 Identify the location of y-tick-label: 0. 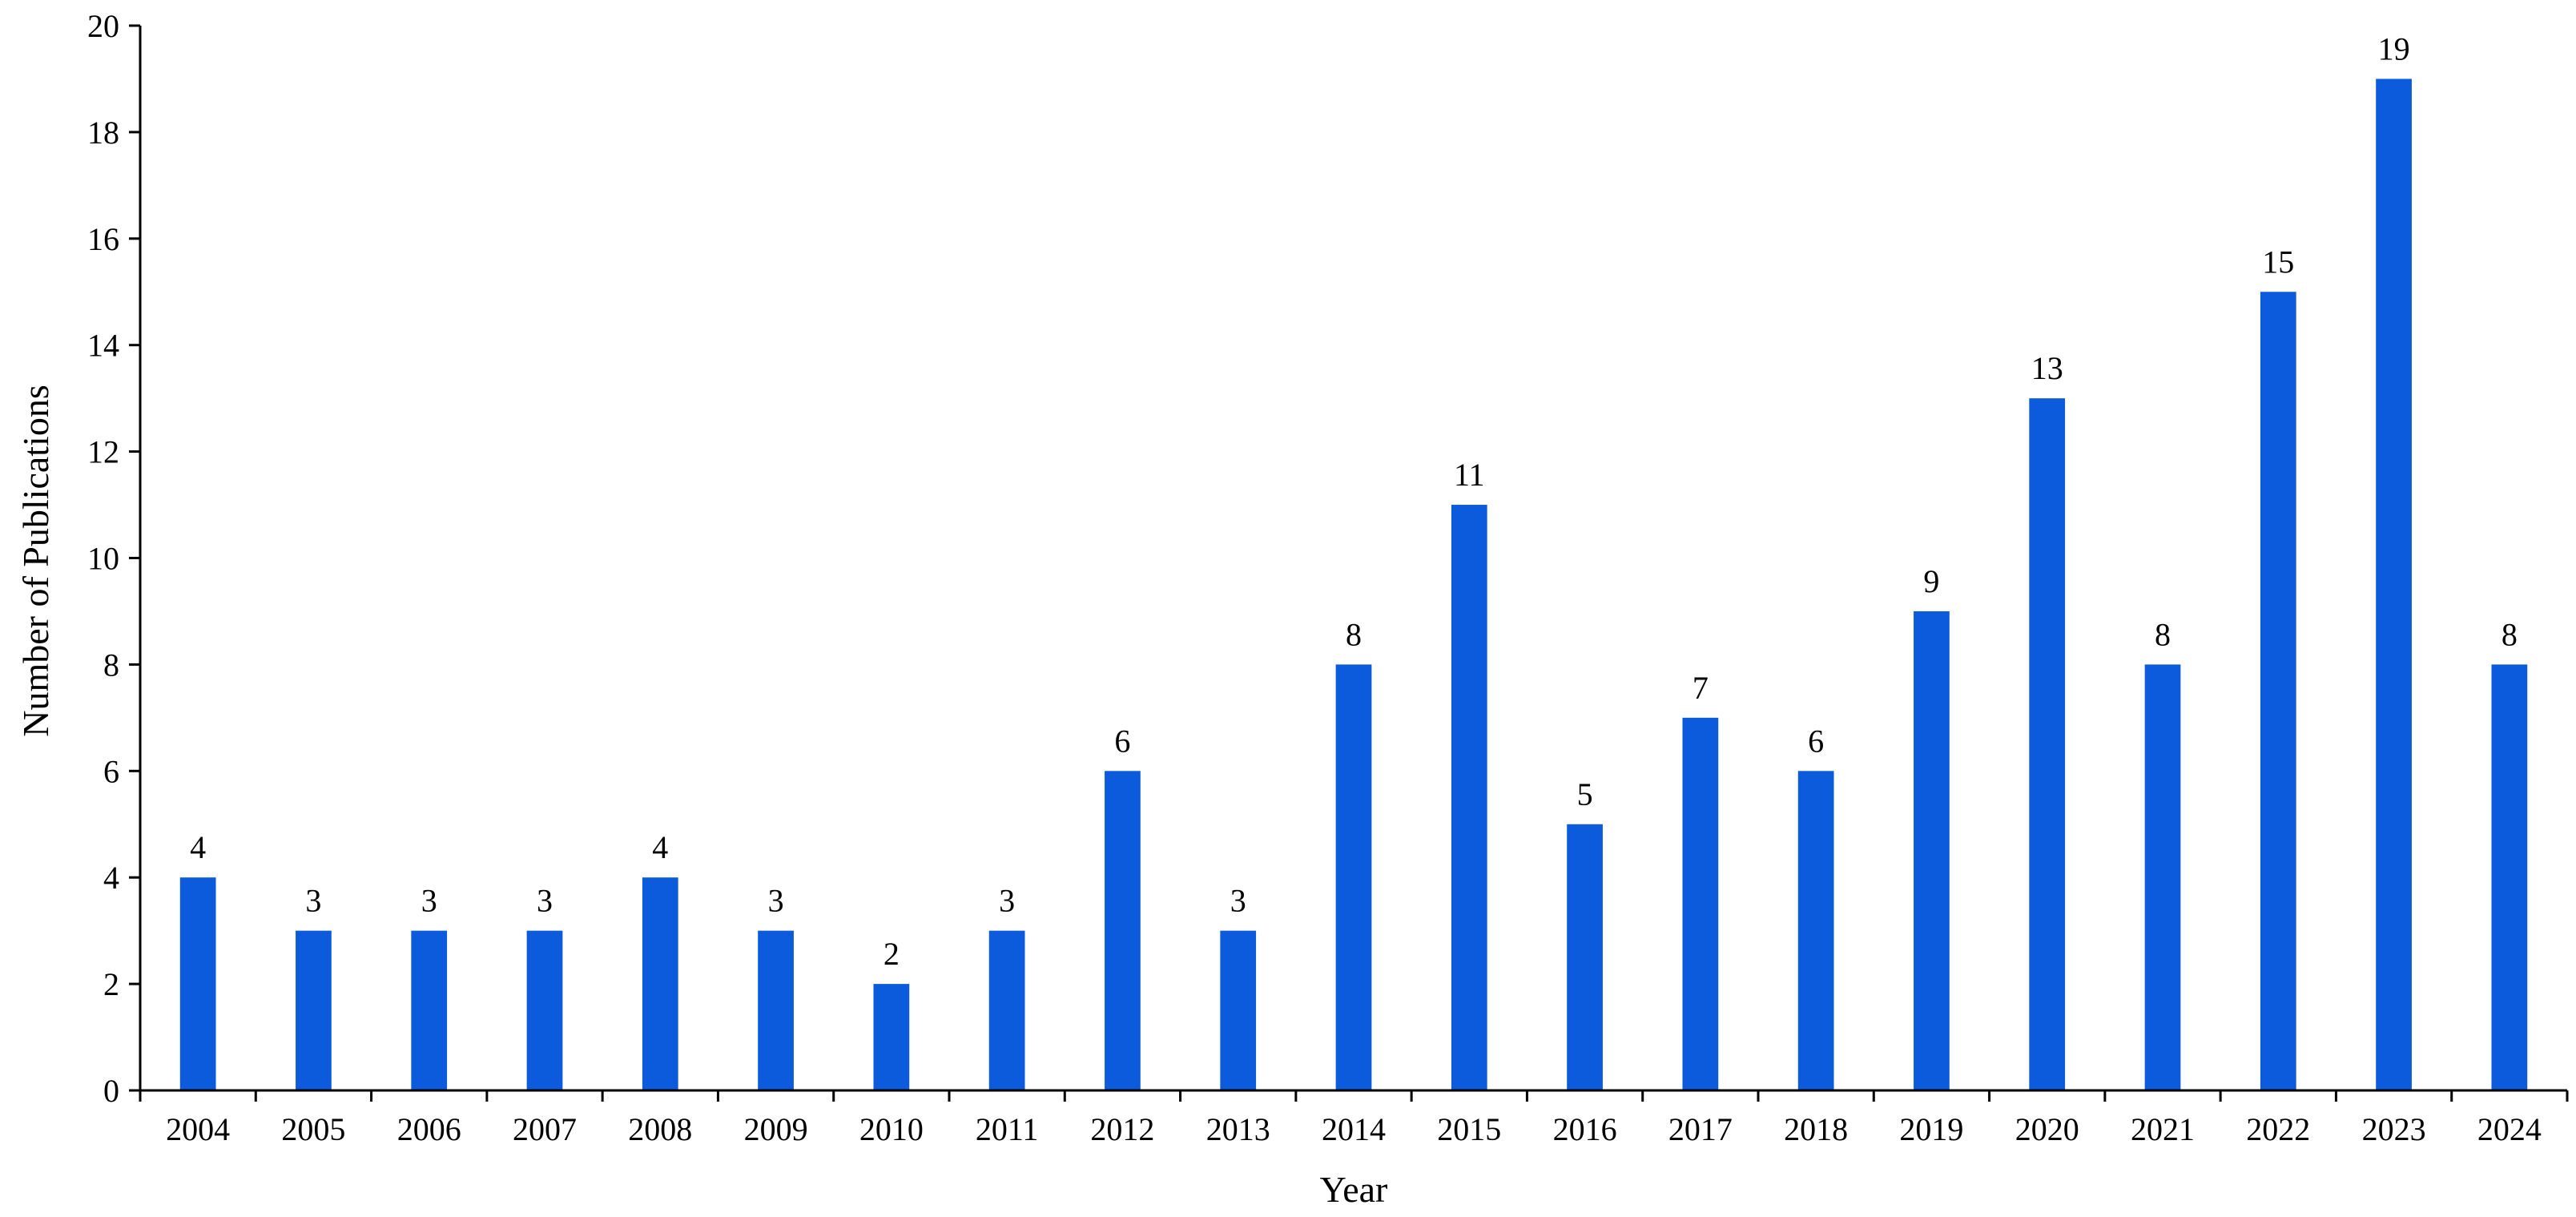
(111, 1091).